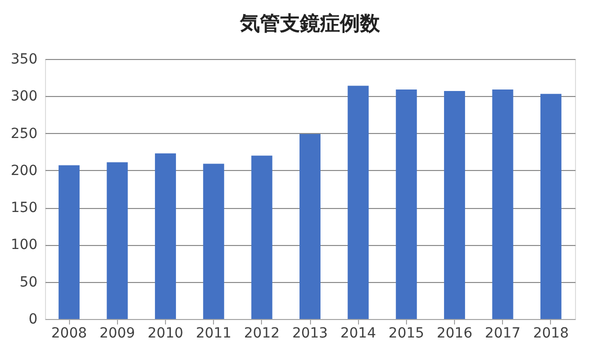 The image size is (600, 350). Describe the element at coordinates (24, 134) in the screenshot. I see `y-tick-label: 250` at that location.